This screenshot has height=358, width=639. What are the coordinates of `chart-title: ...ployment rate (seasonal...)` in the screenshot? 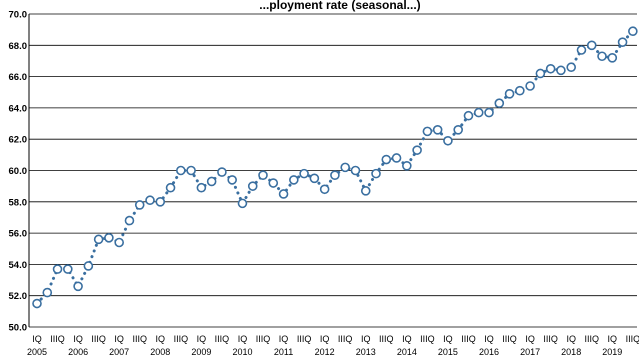 It's located at (339, 6).